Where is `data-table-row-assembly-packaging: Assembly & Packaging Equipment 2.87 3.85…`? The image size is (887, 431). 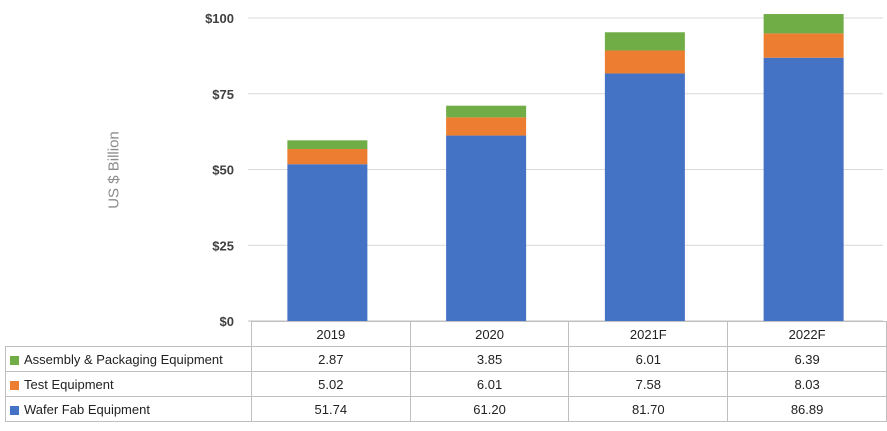
data-table-row-assembly-packaging: Assembly & Packaging Equipment 2.87 3.85… is located at coordinates (446, 359).